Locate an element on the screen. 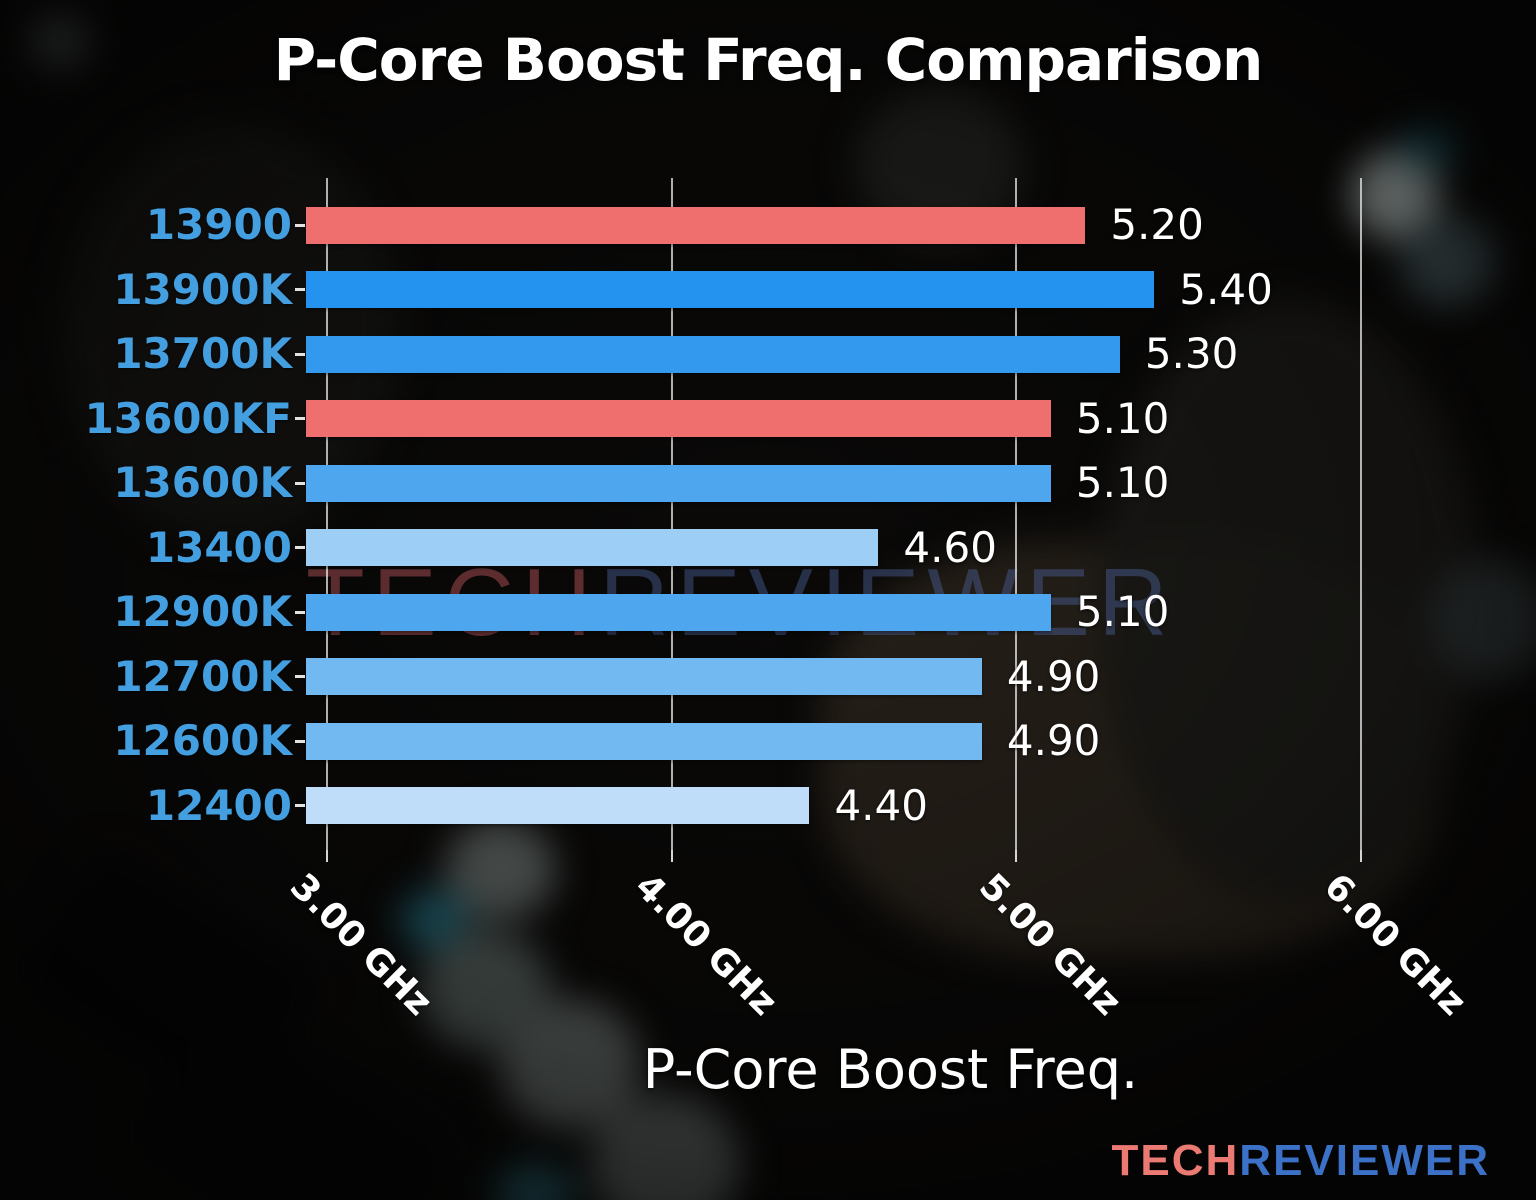 Image resolution: width=1536 pixels, height=1200 pixels. value-label: 4.60 is located at coordinates (950, 547).